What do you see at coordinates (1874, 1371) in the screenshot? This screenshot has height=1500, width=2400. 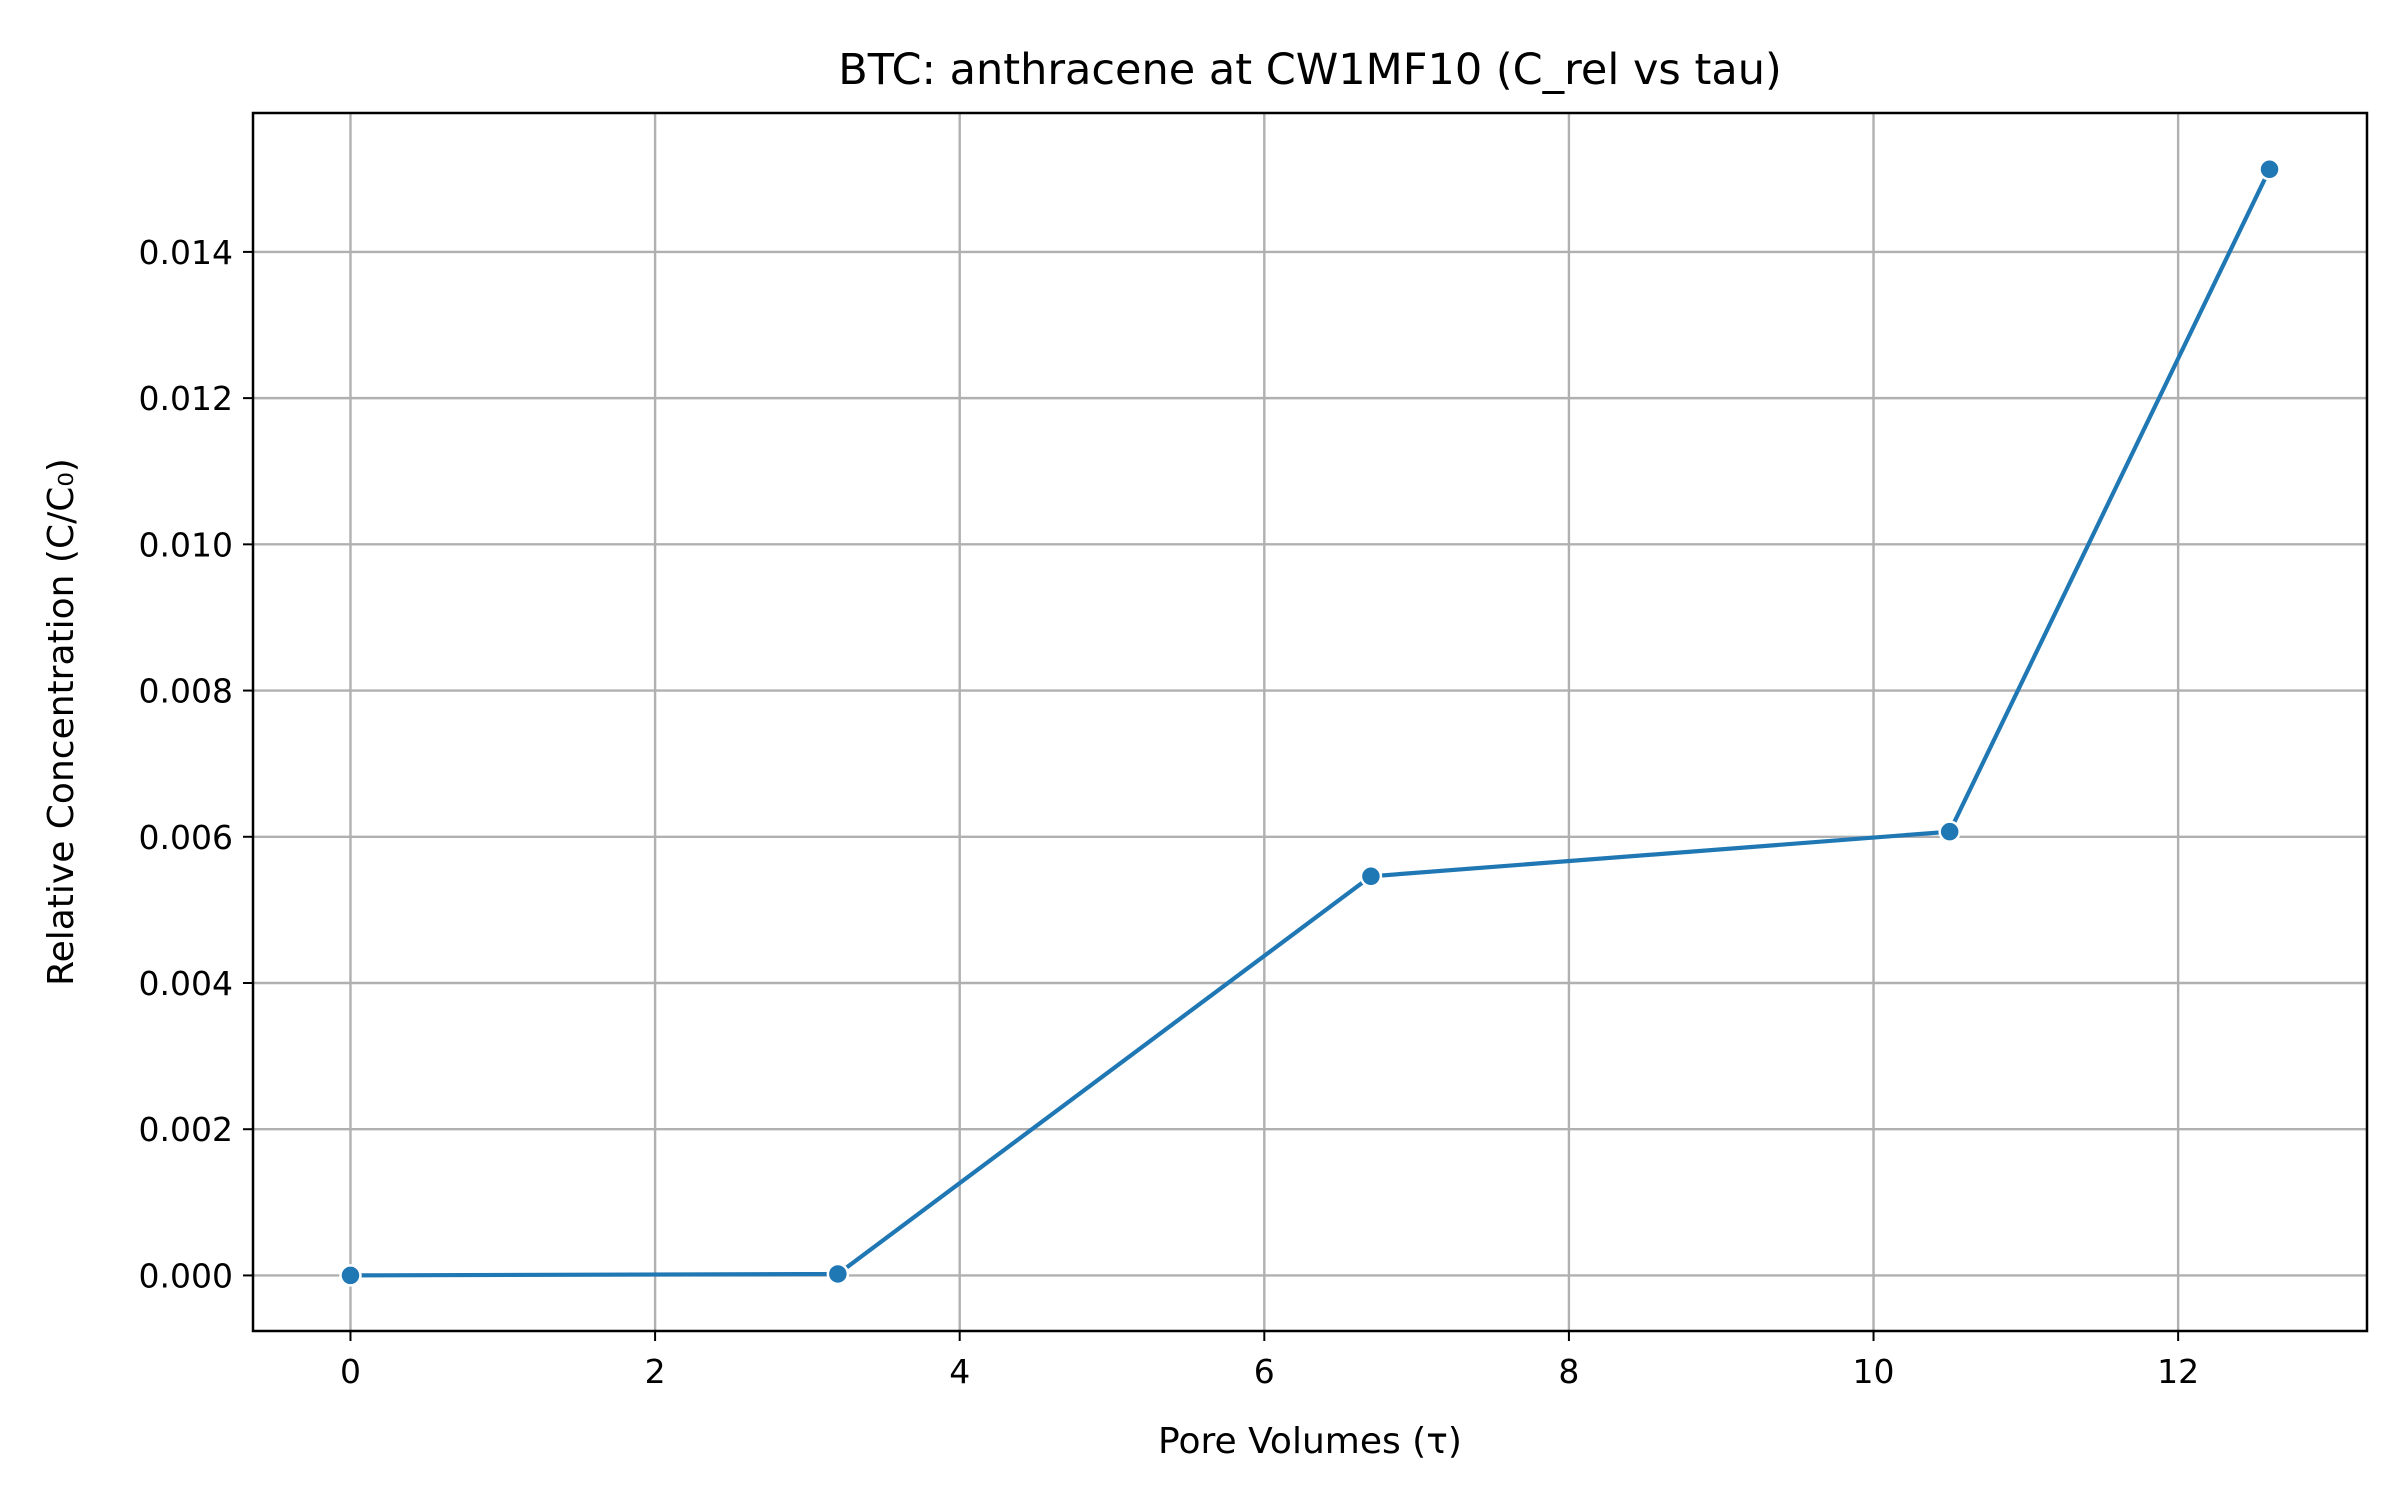 I see `x-tick-label: 10` at bounding box center [1874, 1371].